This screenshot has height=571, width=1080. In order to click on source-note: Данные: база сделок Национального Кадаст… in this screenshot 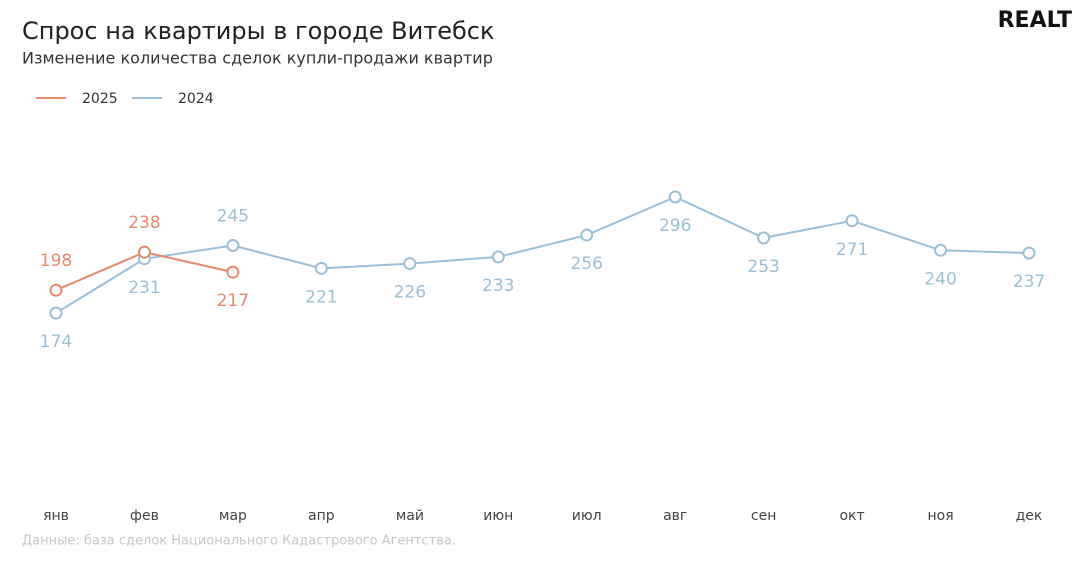, I will do `click(239, 541)`.